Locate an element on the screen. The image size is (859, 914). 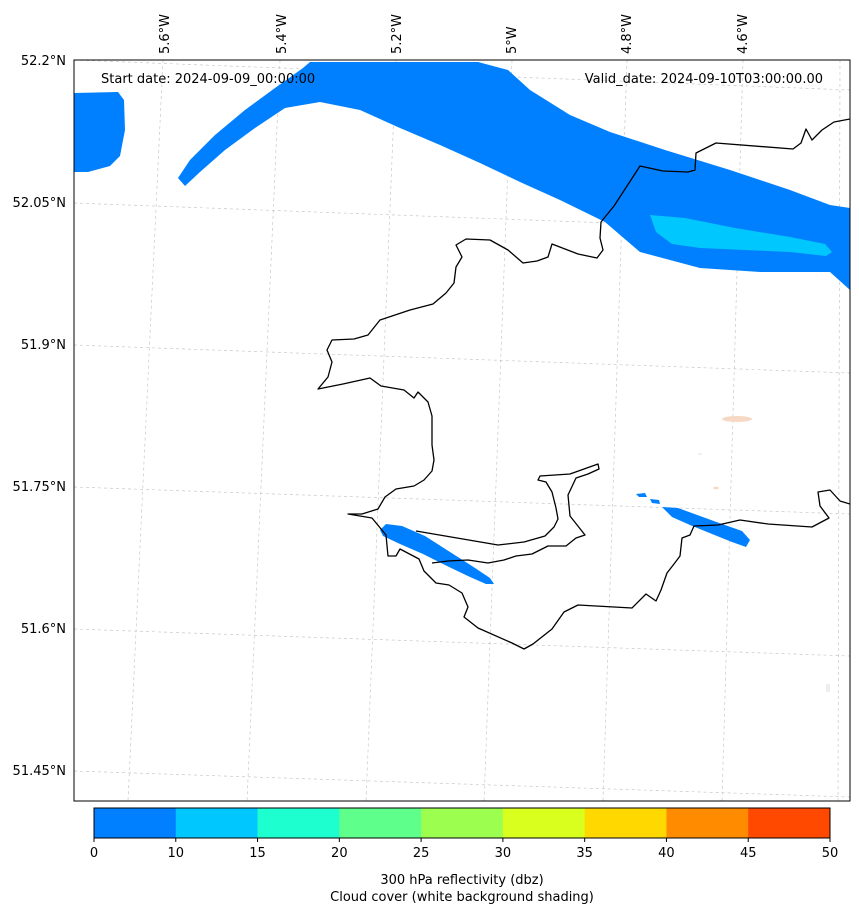
colorbar-tick-label: 25 is located at coordinates (421, 853).